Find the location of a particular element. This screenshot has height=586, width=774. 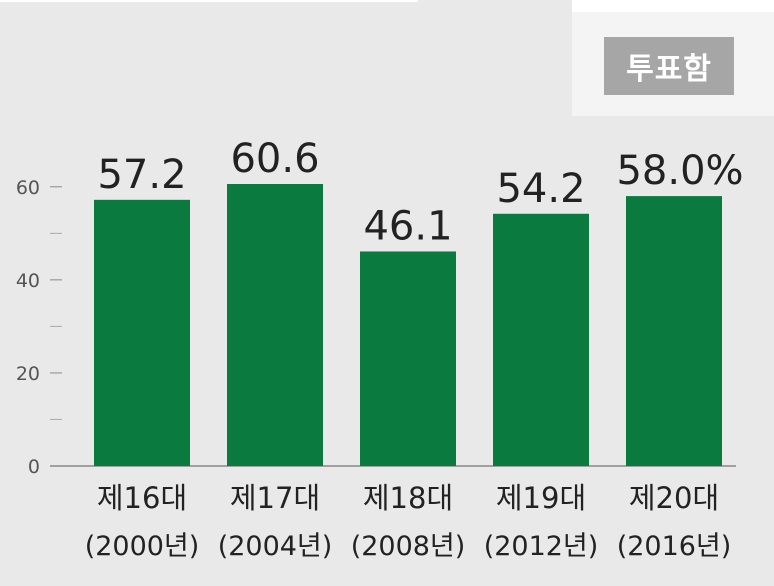

category-year-label: (2012년) is located at coordinates (541, 546).